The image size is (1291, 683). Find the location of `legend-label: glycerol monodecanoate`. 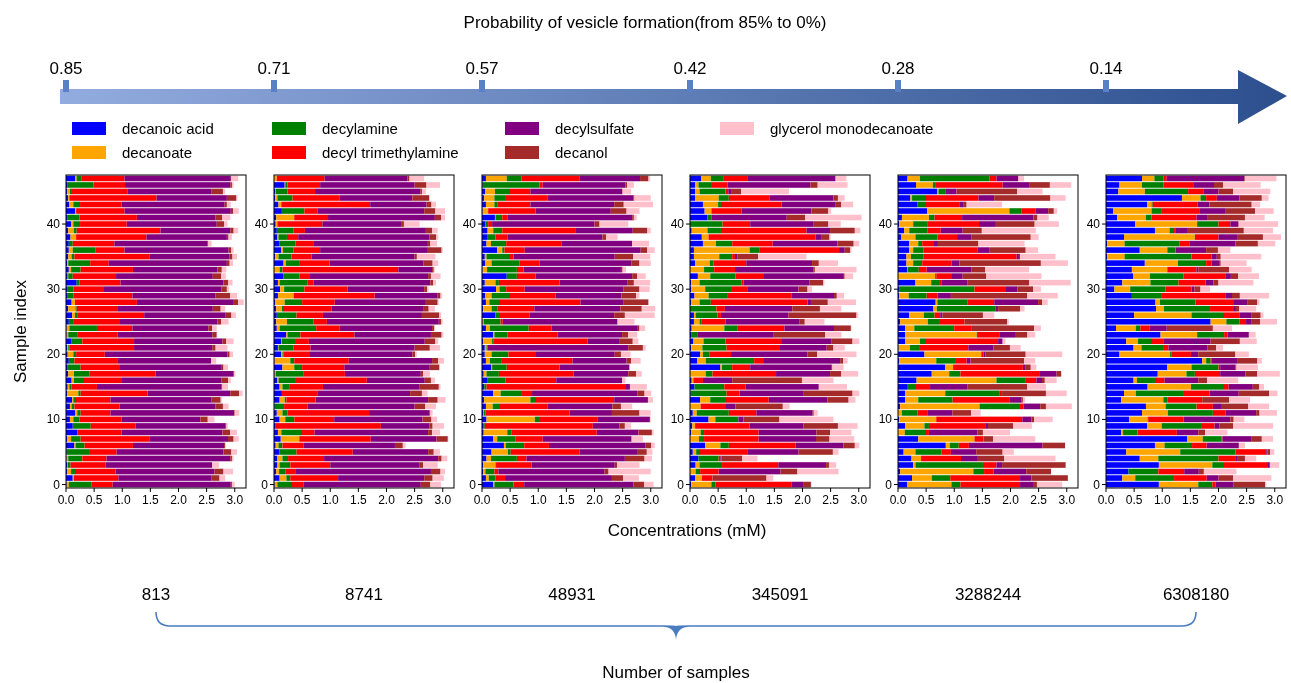

legend-label: glycerol monodecanoate is located at coordinates (852, 128).